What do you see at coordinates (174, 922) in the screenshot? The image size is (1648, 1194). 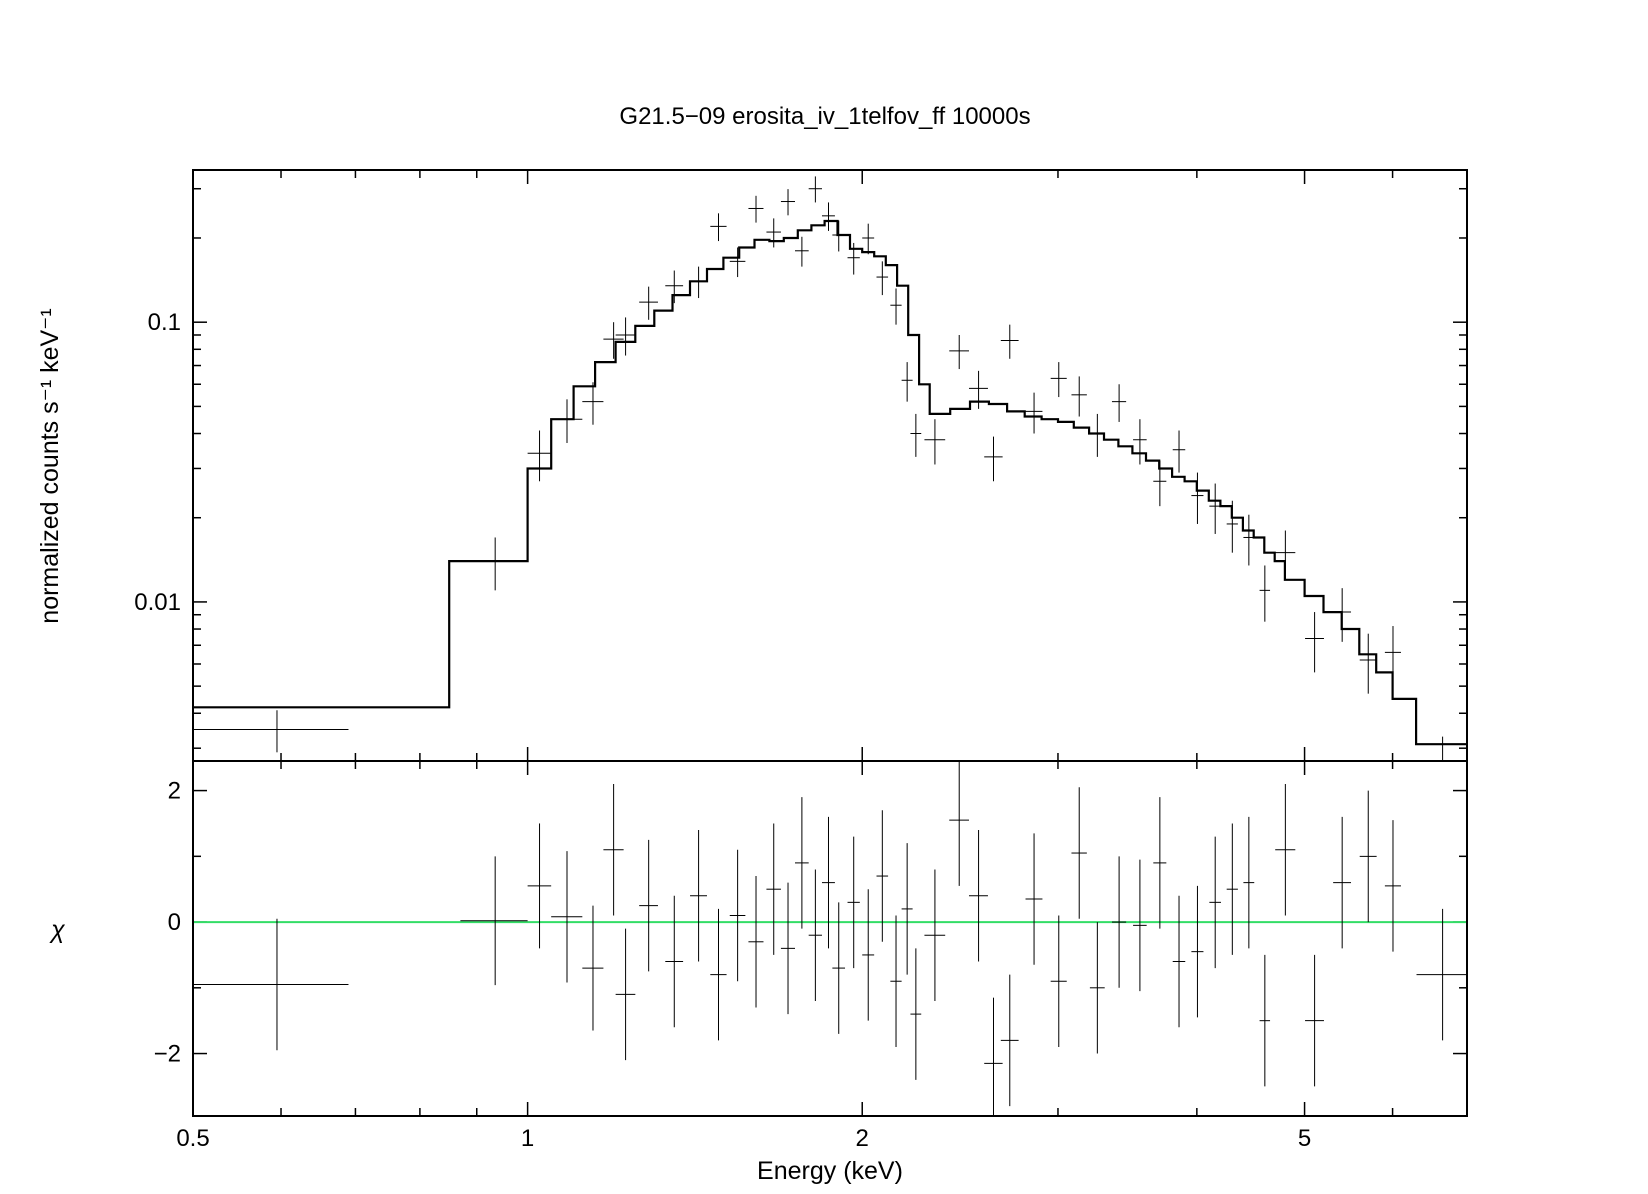 I see `y-tick-label: 0` at bounding box center [174, 922].